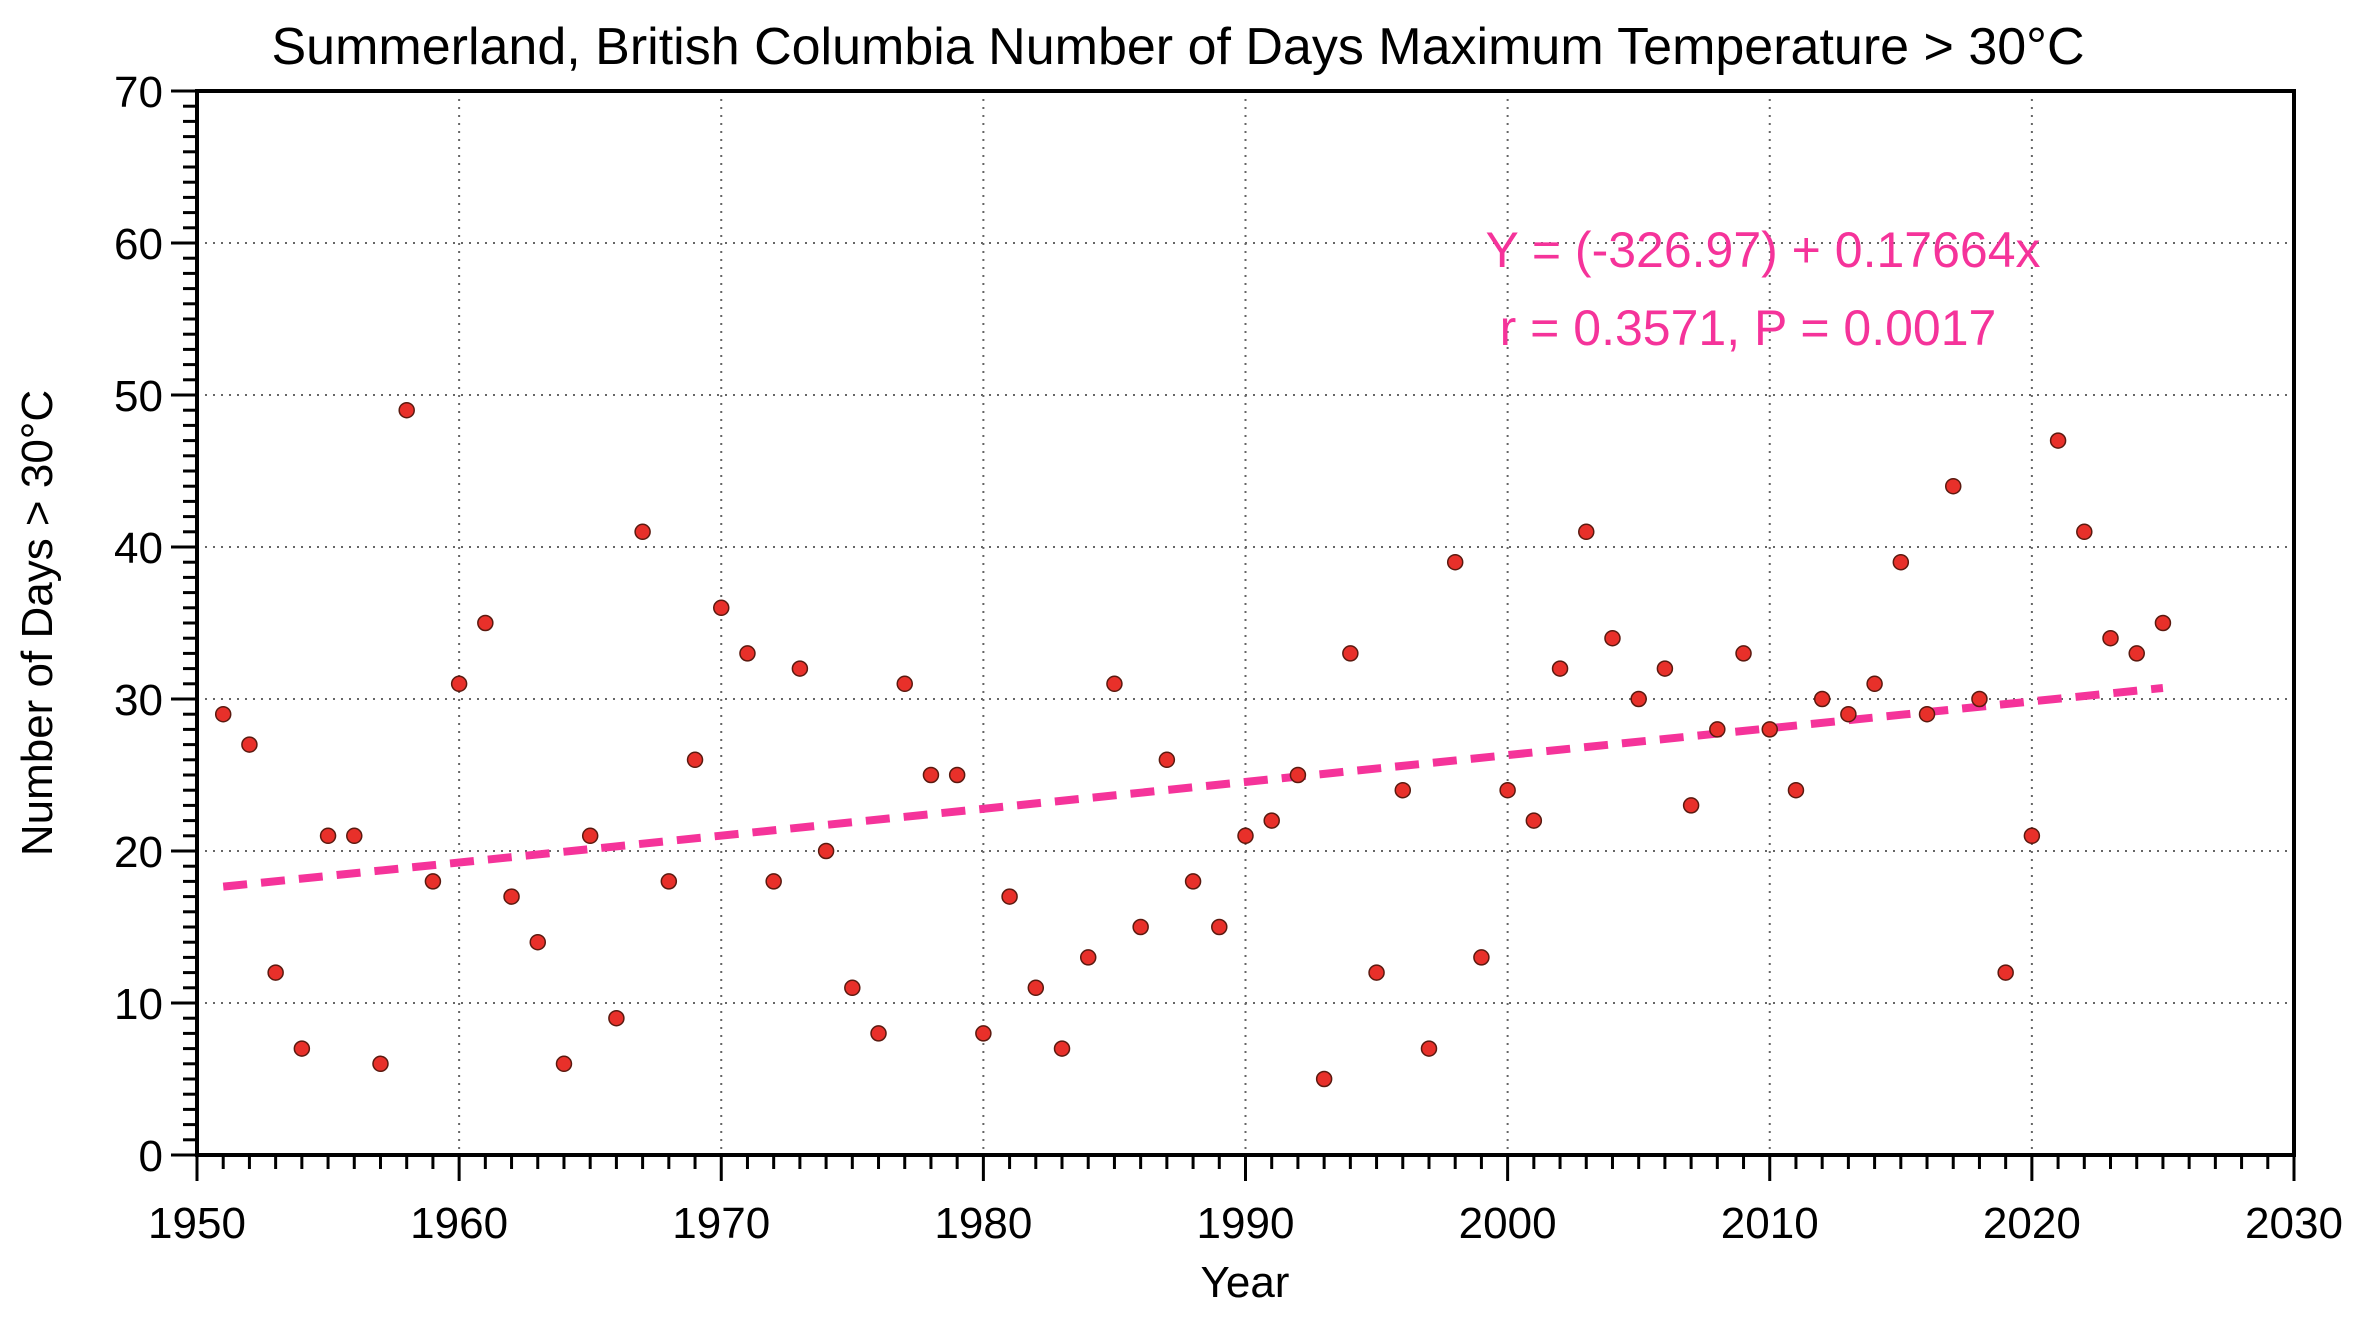 This screenshot has height=1328, width=2360. What do you see at coordinates (138, 396) in the screenshot?
I see `y-tick-label: 50` at bounding box center [138, 396].